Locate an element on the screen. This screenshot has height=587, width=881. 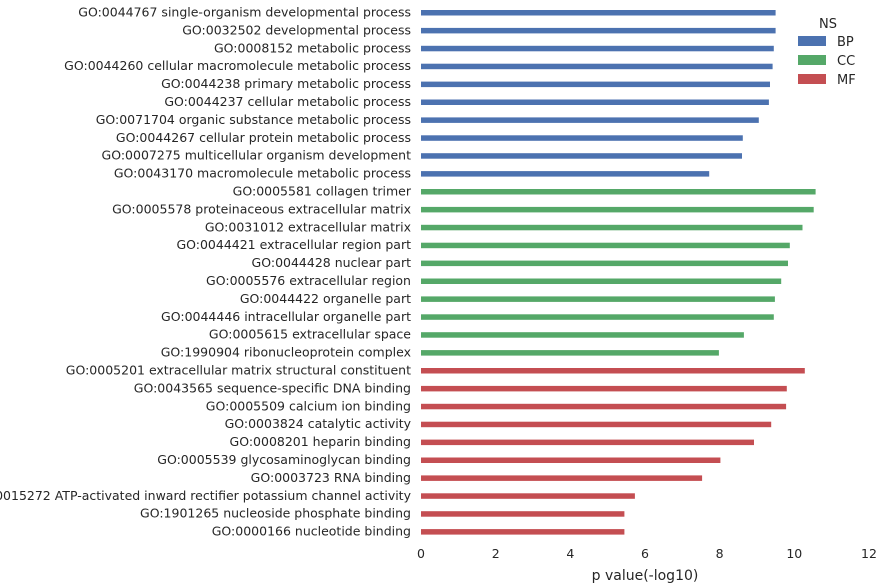
legend-swatch-mf is located at coordinates (812, 79).